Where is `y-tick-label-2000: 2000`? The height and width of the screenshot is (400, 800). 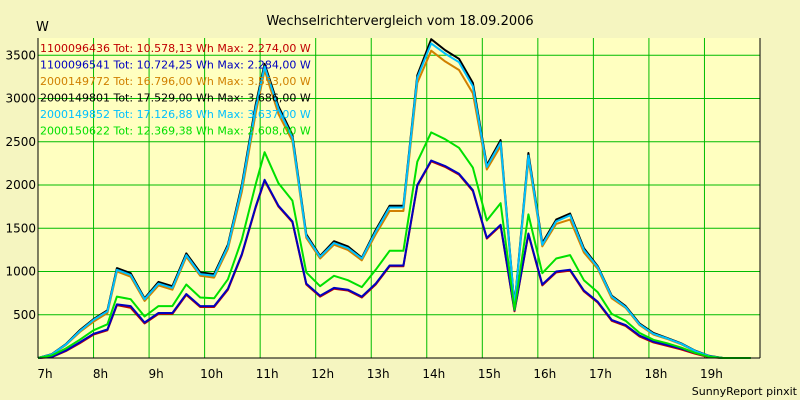
y-tick-label-2000: 2000 is located at coordinates (20, 185).